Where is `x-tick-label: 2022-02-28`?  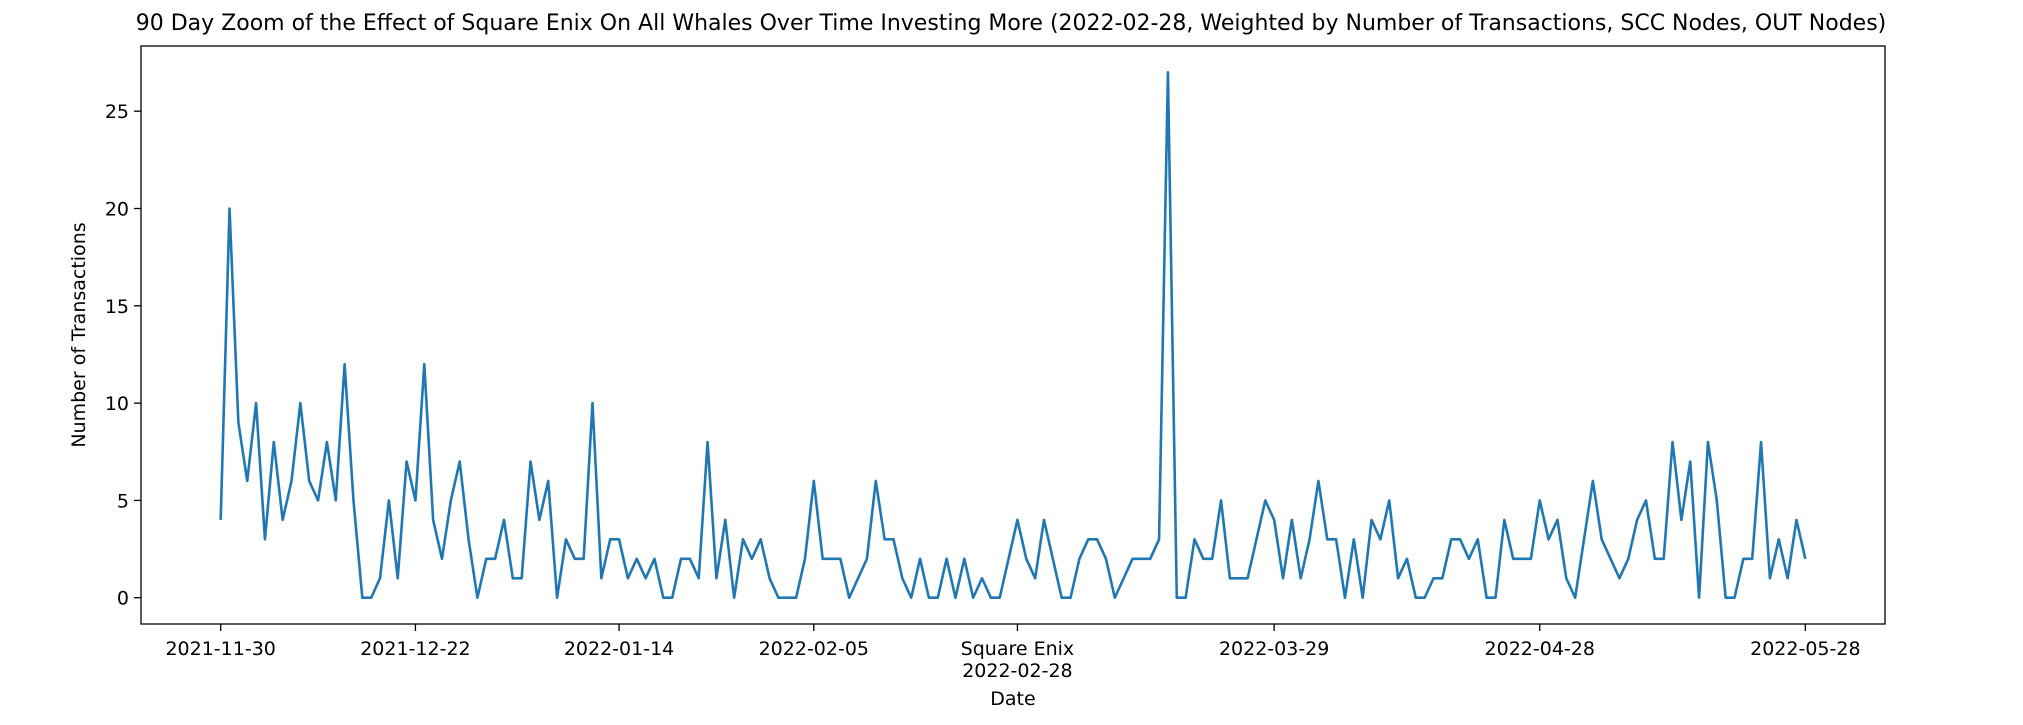 x-tick-label: 2022-02-28 is located at coordinates (1017, 671).